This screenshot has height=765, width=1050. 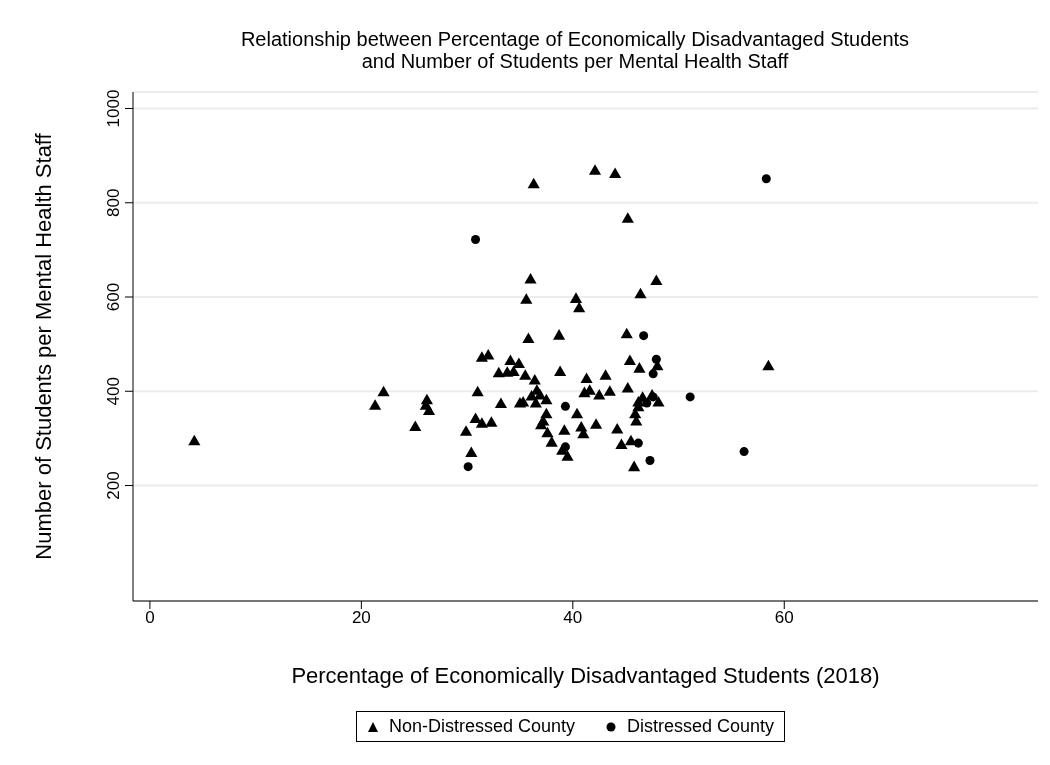 What do you see at coordinates (113, 485) in the screenshot?
I see `y-tick-label: 200` at bounding box center [113, 485].